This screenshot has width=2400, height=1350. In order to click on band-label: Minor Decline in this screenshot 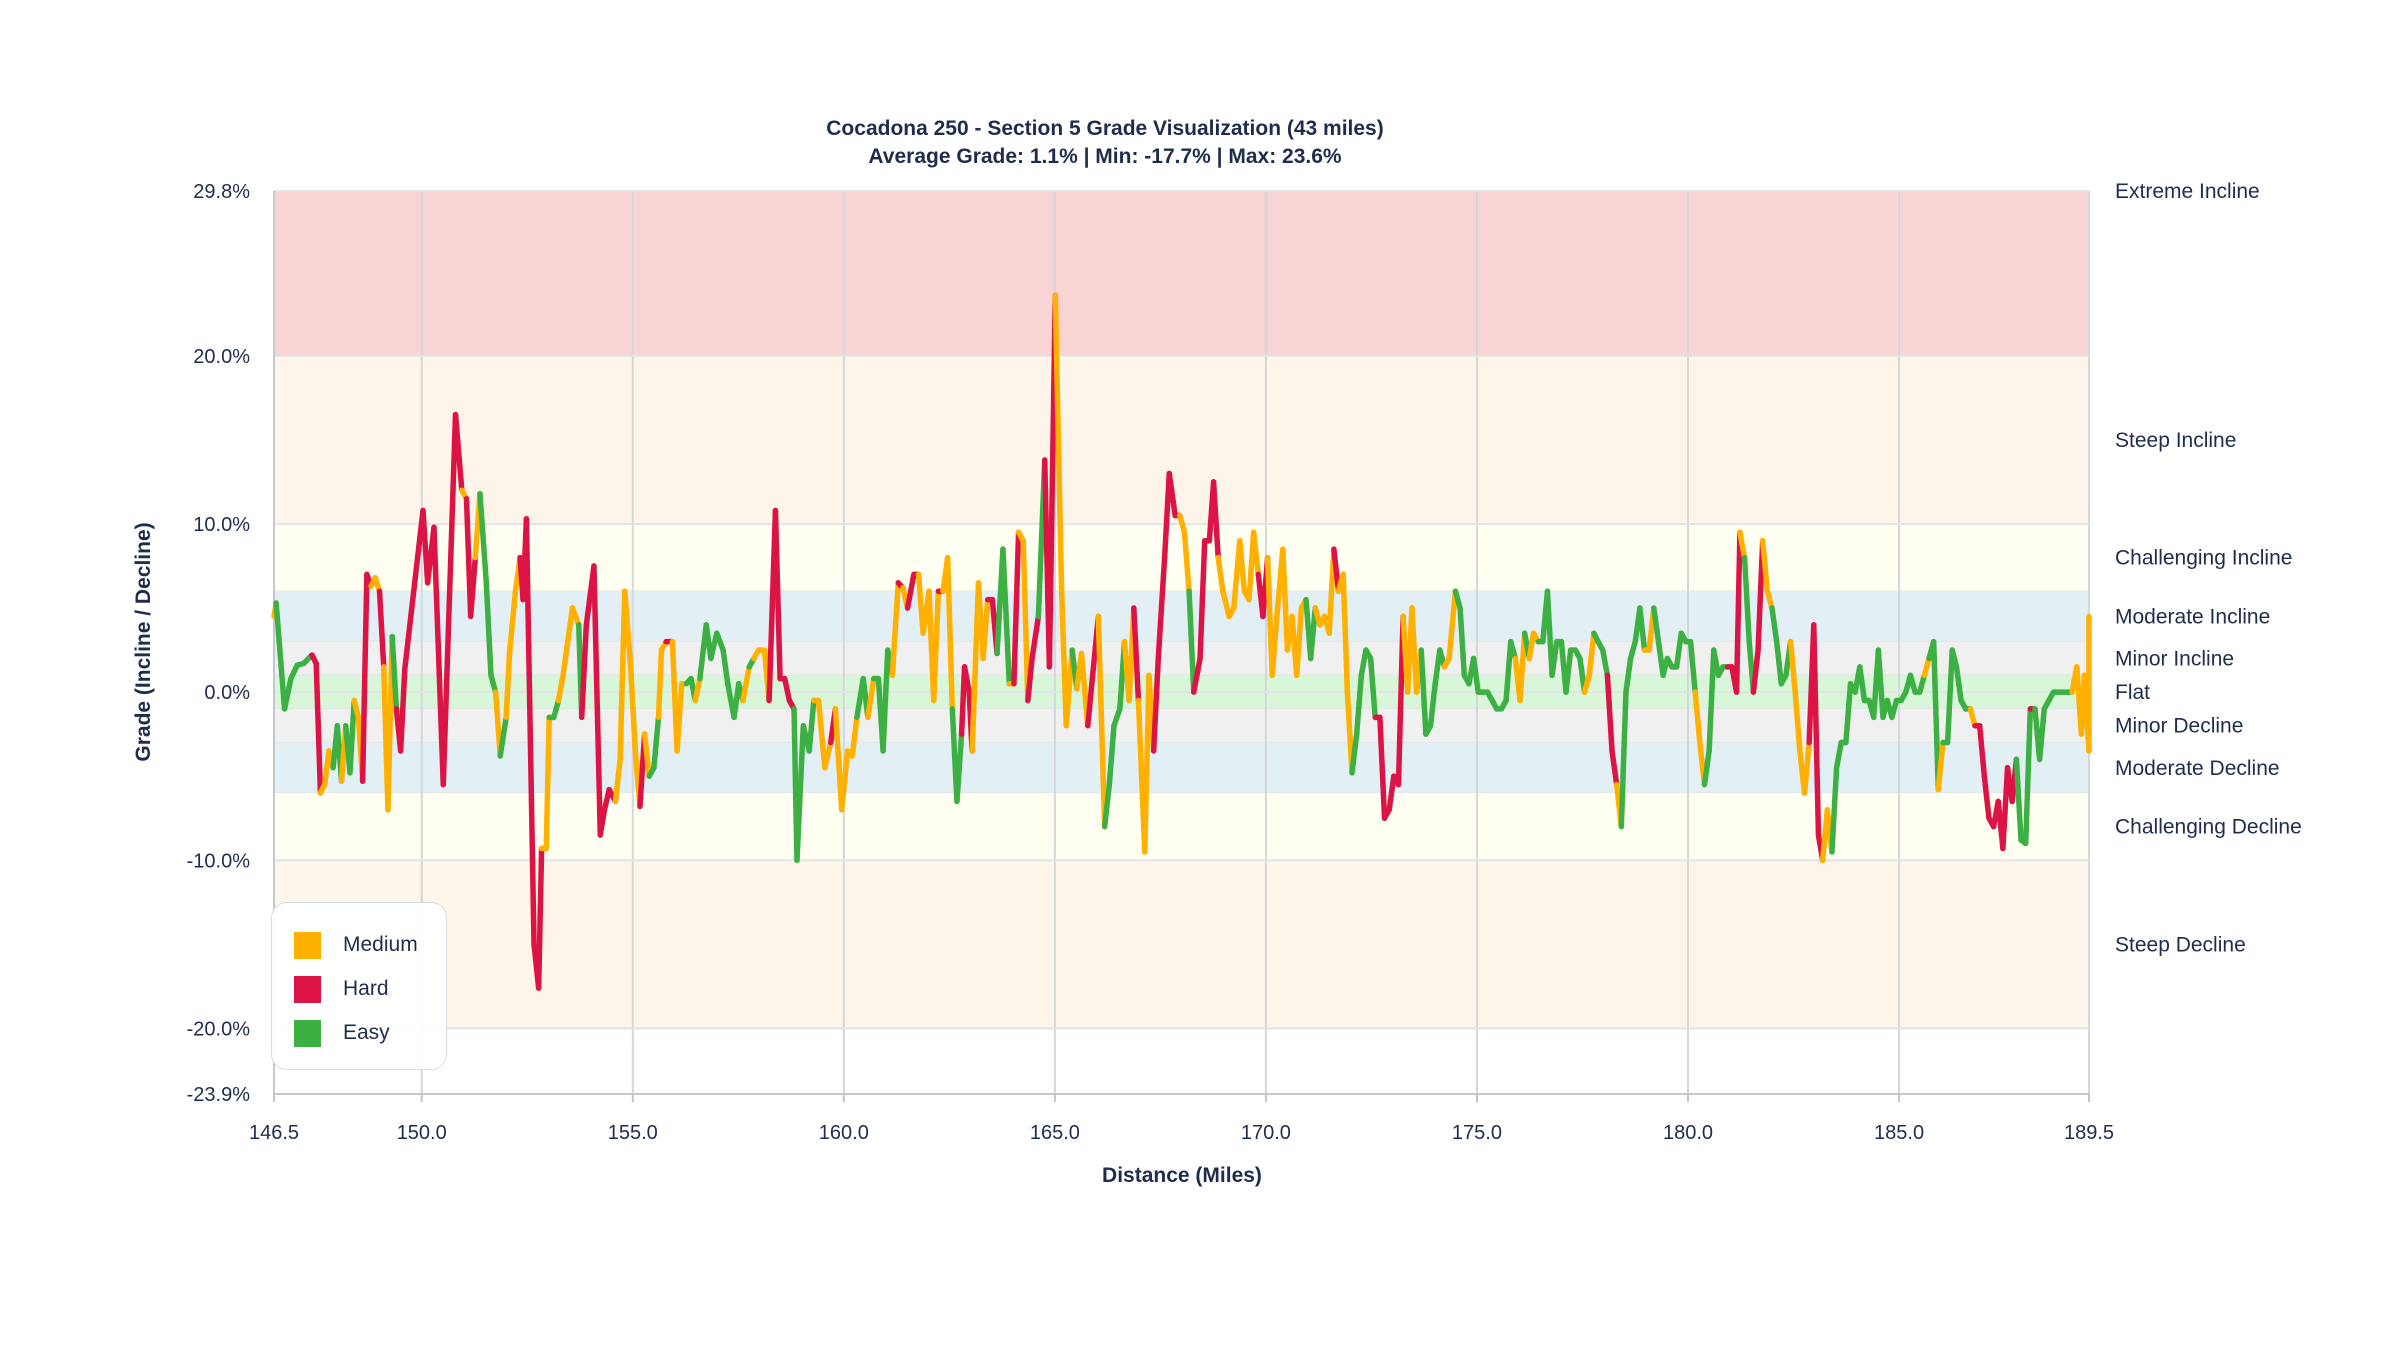, I will do `click(2179, 726)`.